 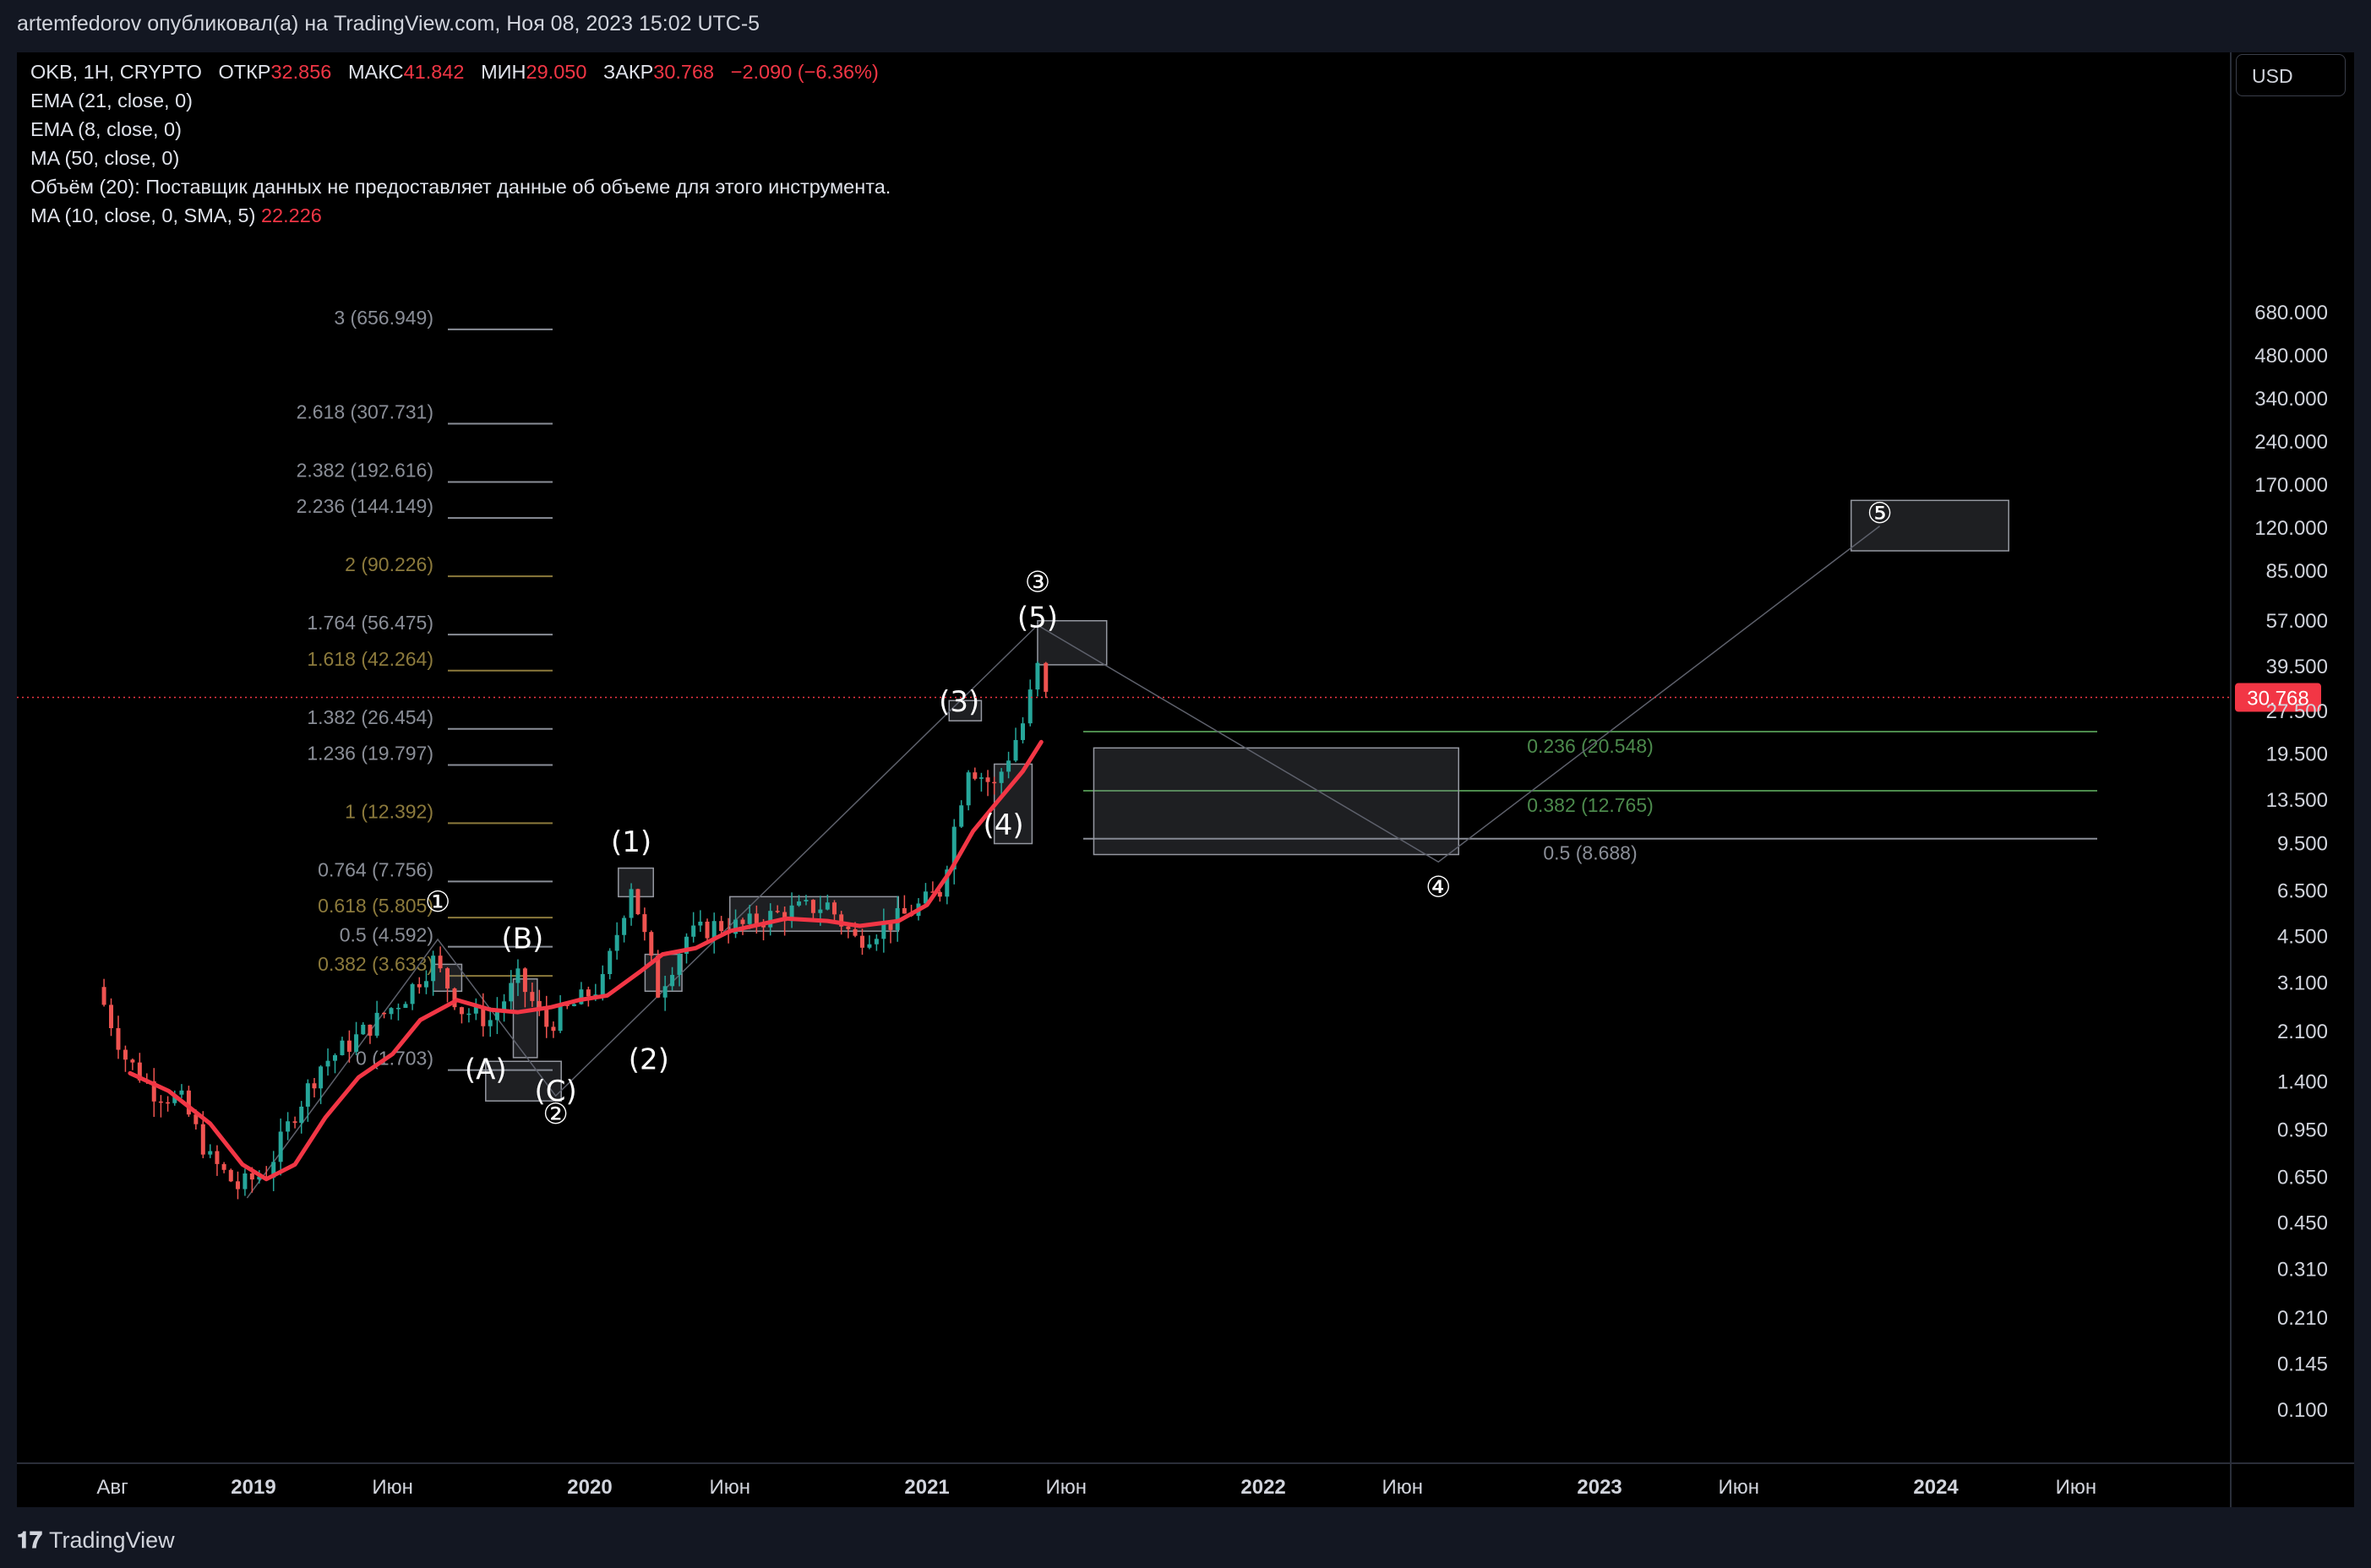 What do you see at coordinates (2291, 356) in the screenshot?
I see `price-tick-label: 480.000` at bounding box center [2291, 356].